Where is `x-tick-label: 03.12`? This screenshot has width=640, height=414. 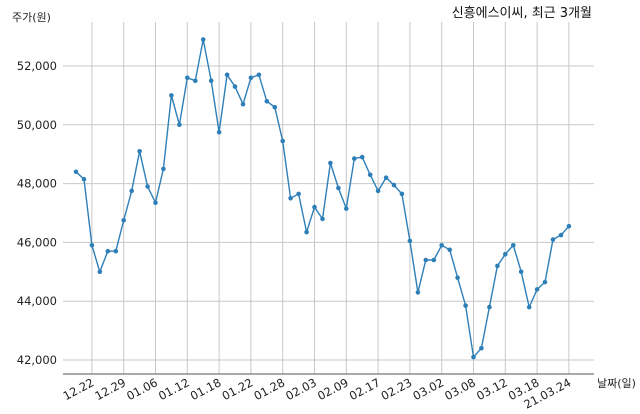
x-tick-label: 03.12 is located at coordinates (492, 389).